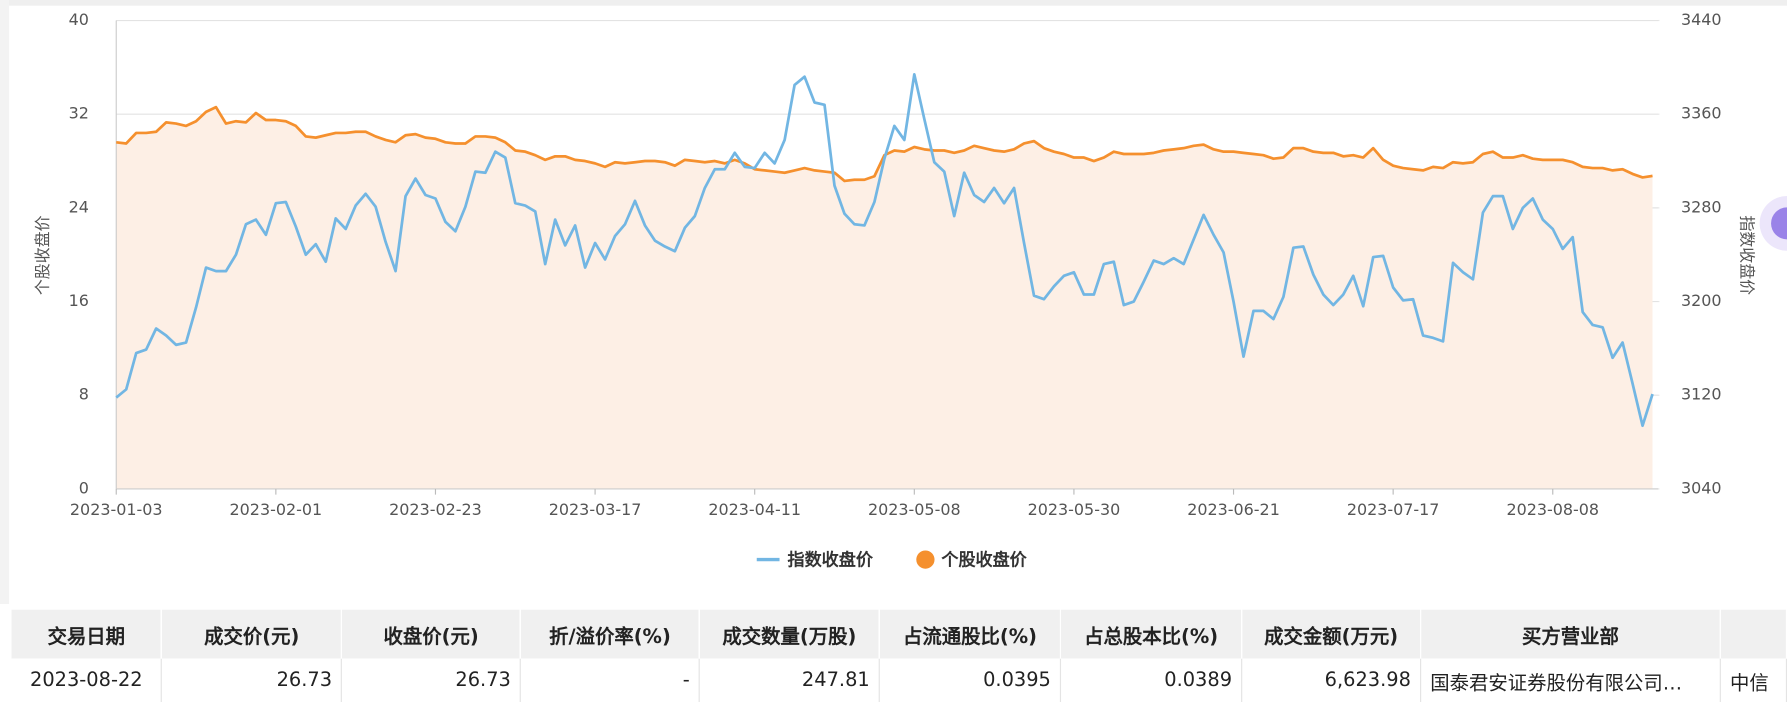 The image size is (1787, 702). What do you see at coordinates (1151, 634) in the screenshot?
I see `header-cell: 占总股本比(%)` at bounding box center [1151, 634].